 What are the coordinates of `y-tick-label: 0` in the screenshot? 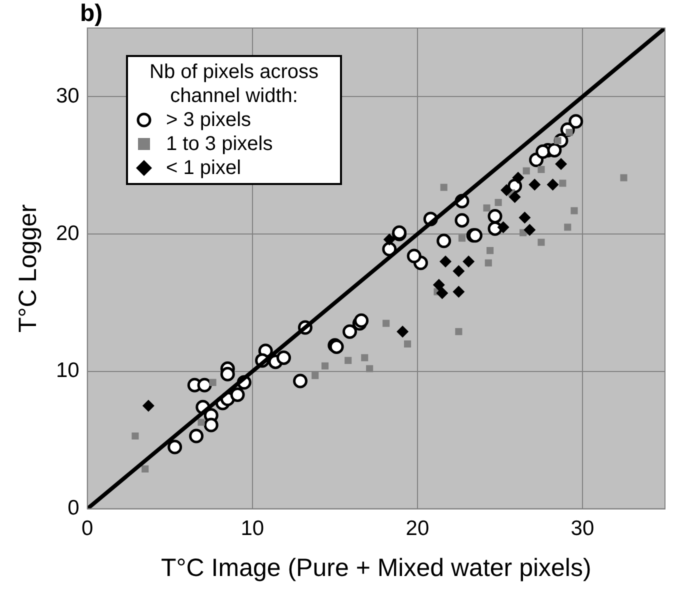 It's located at (74, 508).